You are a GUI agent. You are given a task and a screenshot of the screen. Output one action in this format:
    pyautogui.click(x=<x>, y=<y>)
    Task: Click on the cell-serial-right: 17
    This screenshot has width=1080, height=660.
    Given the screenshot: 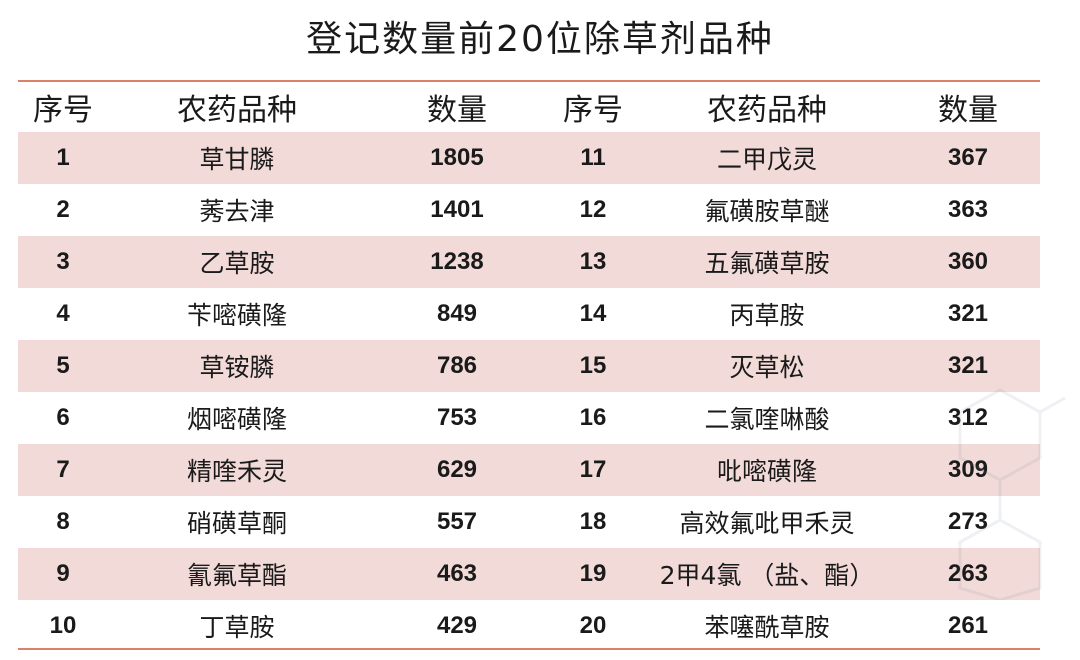 What is the action you would take?
    pyautogui.click(x=593, y=470)
    